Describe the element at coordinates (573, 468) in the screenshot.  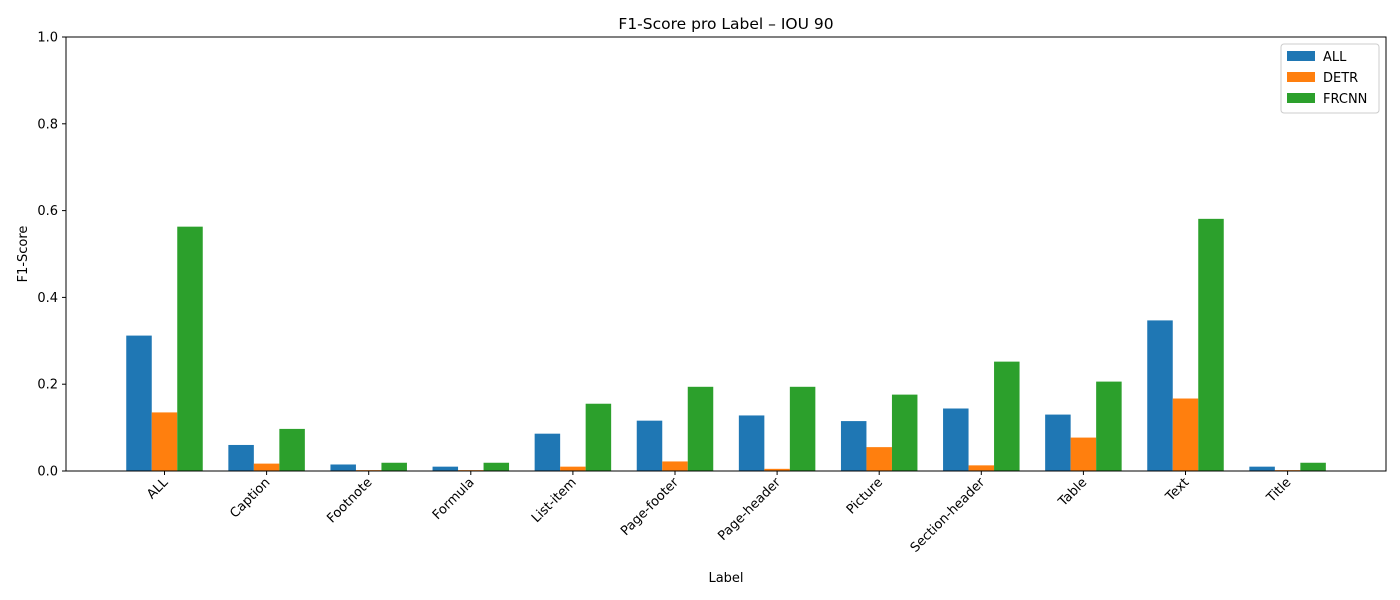
I see `bar-detr-list-item` at that location.